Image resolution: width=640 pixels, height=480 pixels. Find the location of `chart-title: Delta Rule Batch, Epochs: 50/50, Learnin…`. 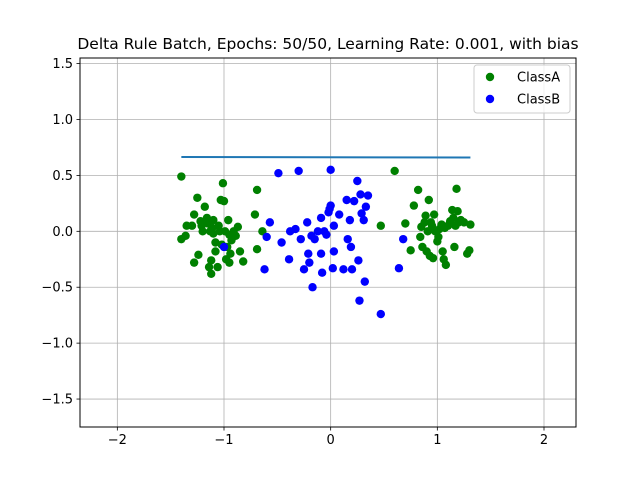

chart-title: Delta Rule Batch, Epochs: 50/50, Learnin… is located at coordinates (327, 44).